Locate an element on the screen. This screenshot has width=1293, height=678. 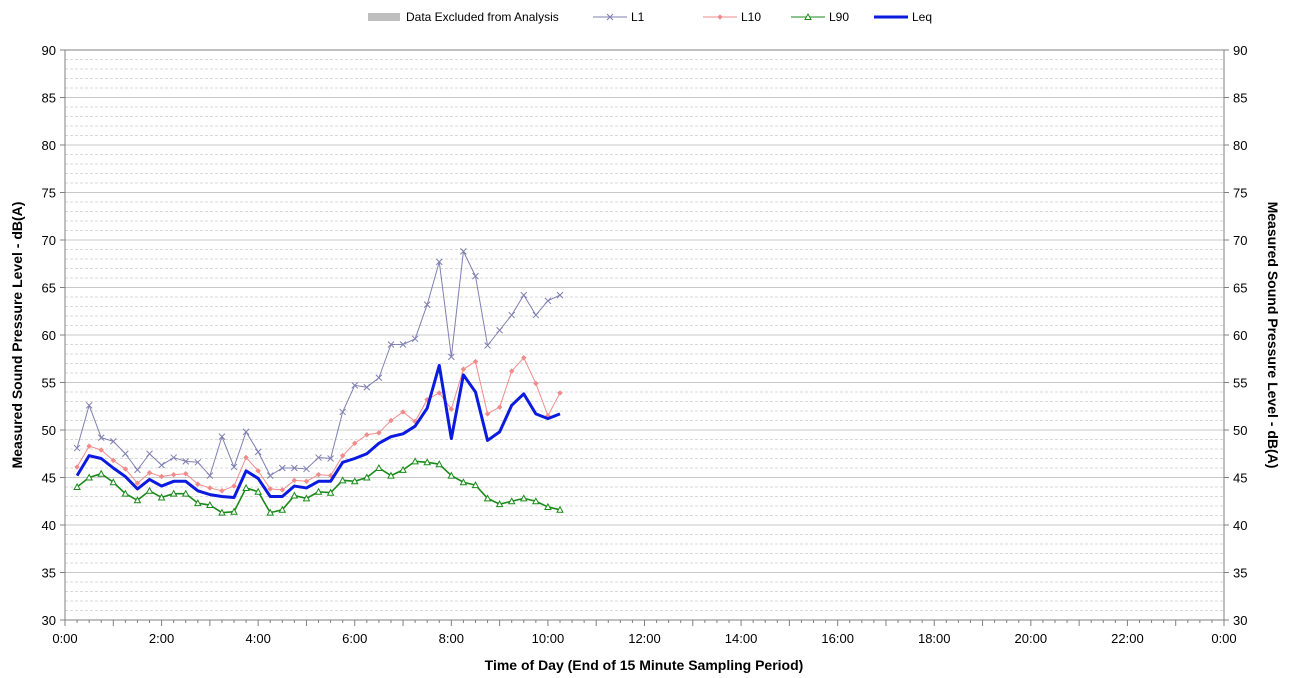
x-tick-label: 16:00 is located at coordinates (837, 638).